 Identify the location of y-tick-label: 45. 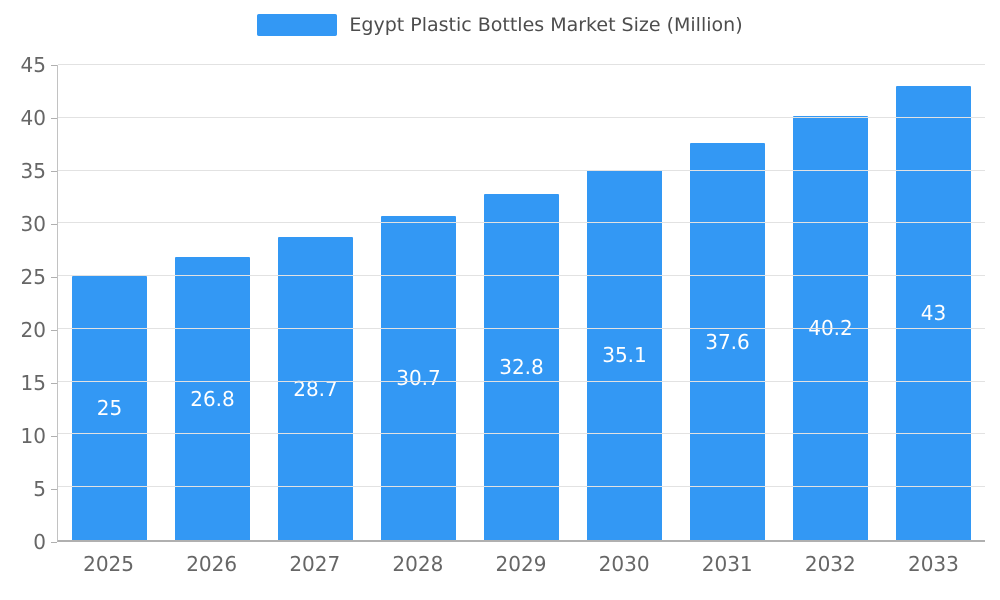
(33, 65).